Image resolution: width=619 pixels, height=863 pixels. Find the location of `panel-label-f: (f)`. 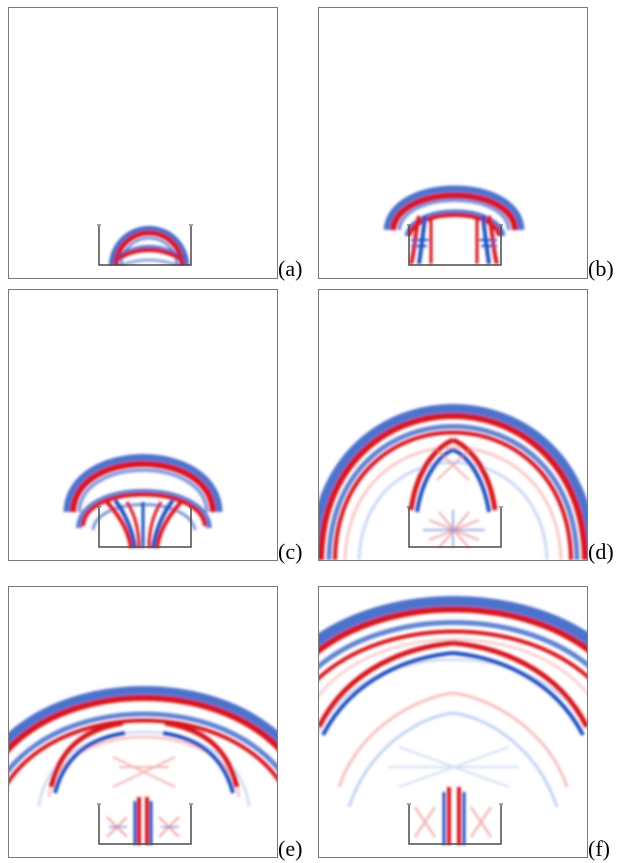

panel-label-f: (f) is located at coordinates (599, 848).